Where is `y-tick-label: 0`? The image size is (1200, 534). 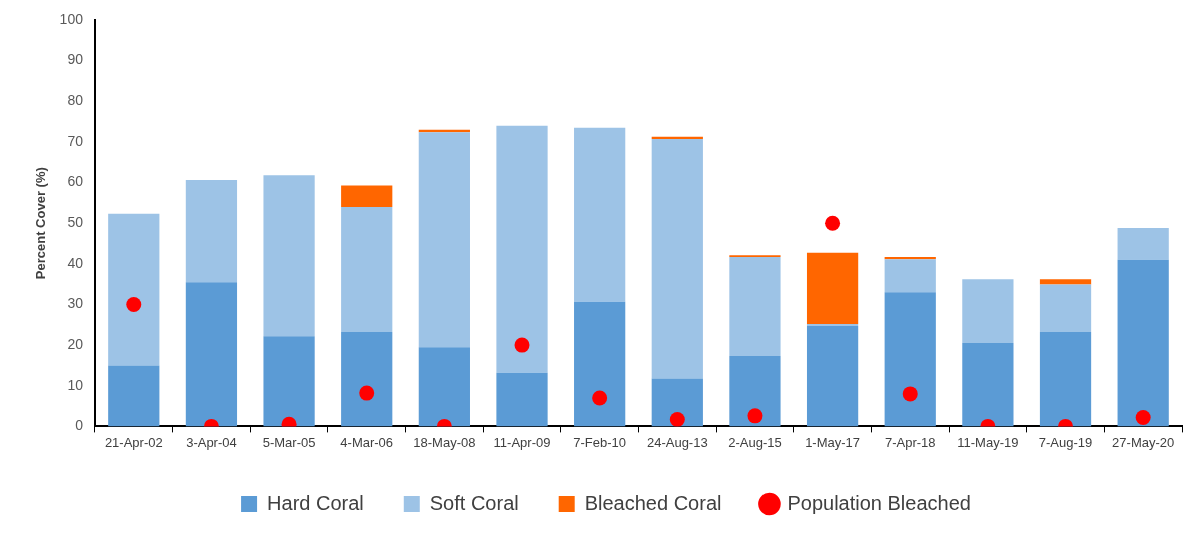
y-tick-label: 0 is located at coordinates (79, 425).